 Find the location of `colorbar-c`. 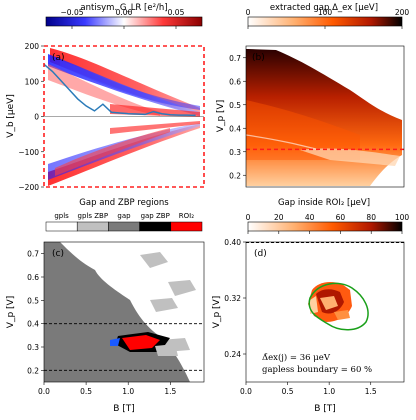

colorbar-c is located at coordinates (124, 226).